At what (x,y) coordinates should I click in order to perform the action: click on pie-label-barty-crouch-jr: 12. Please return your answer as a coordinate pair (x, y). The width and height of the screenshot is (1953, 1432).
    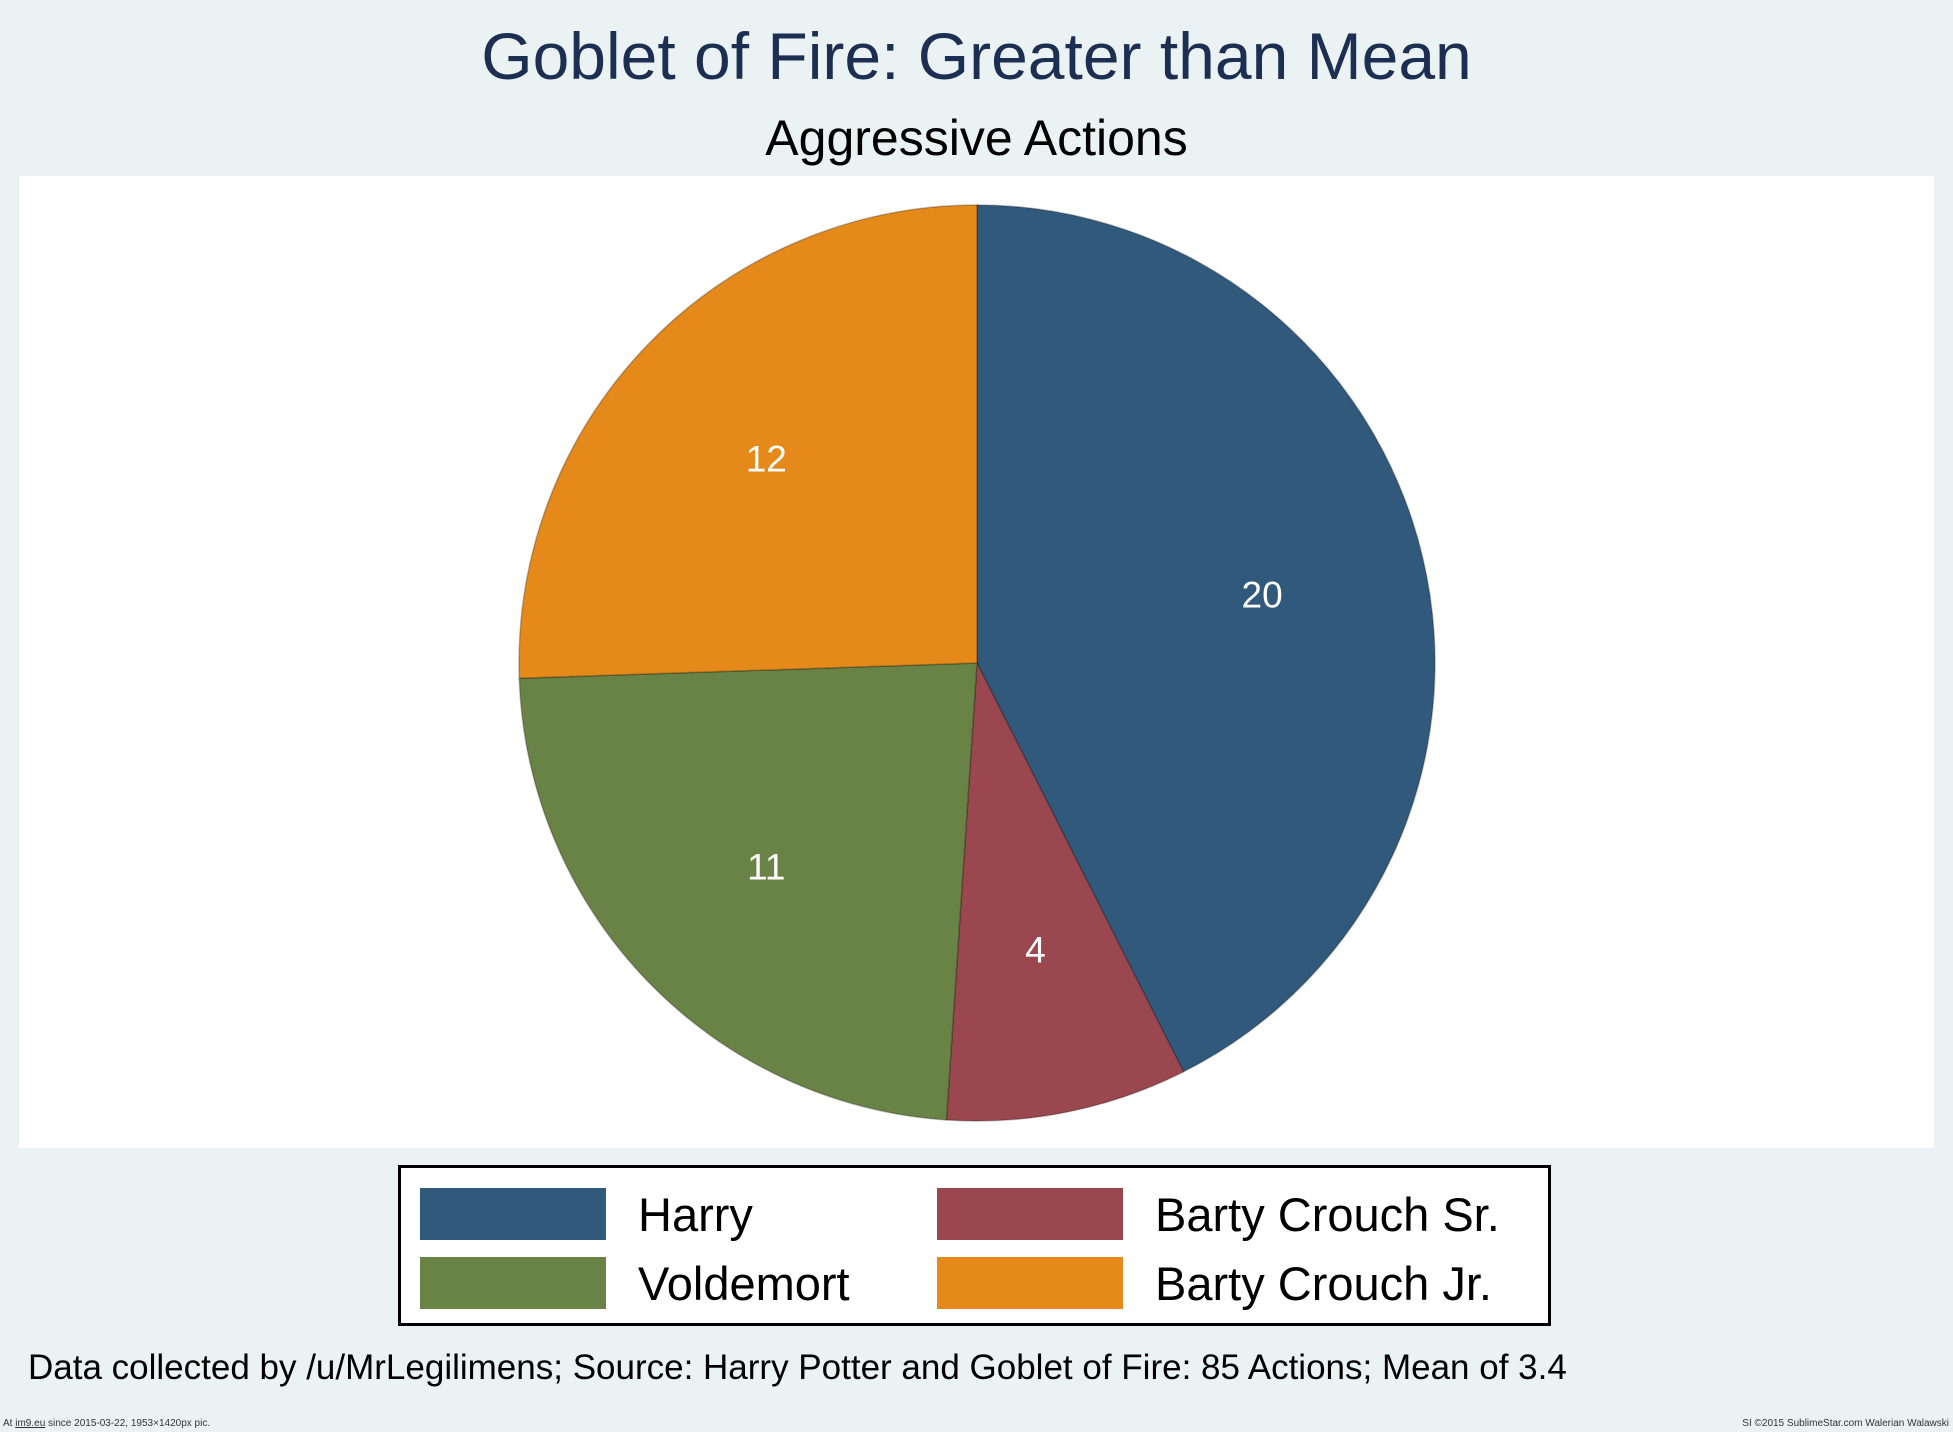
    Looking at the image, I should click on (766, 459).